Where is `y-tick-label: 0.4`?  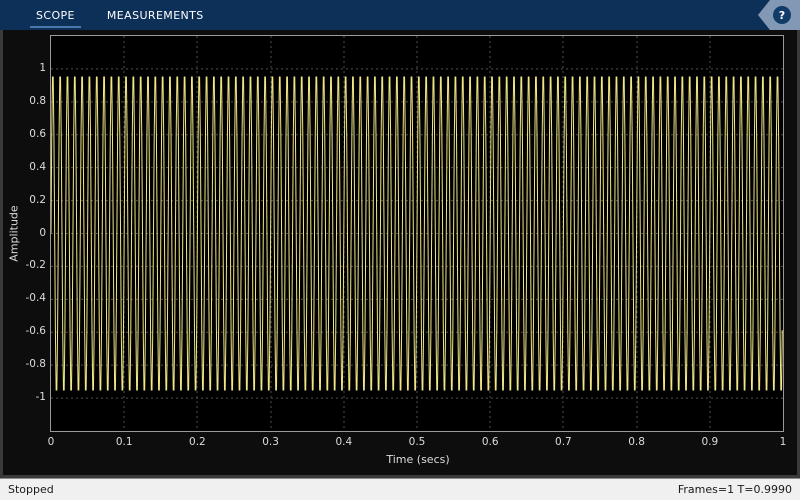
y-tick-label: 0.4 is located at coordinates (37, 166).